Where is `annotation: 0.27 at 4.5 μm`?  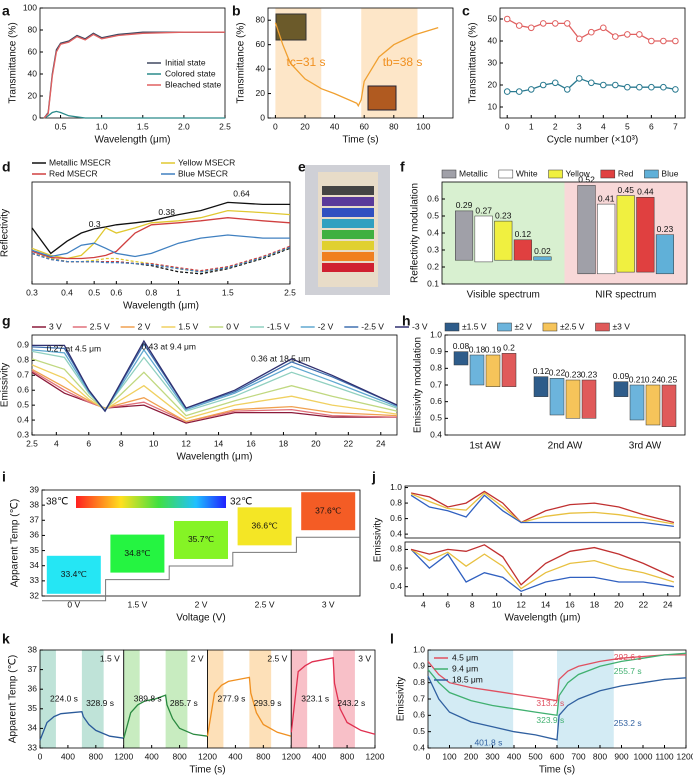
annotation: 0.27 at 4.5 μm is located at coordinates (74, 348).